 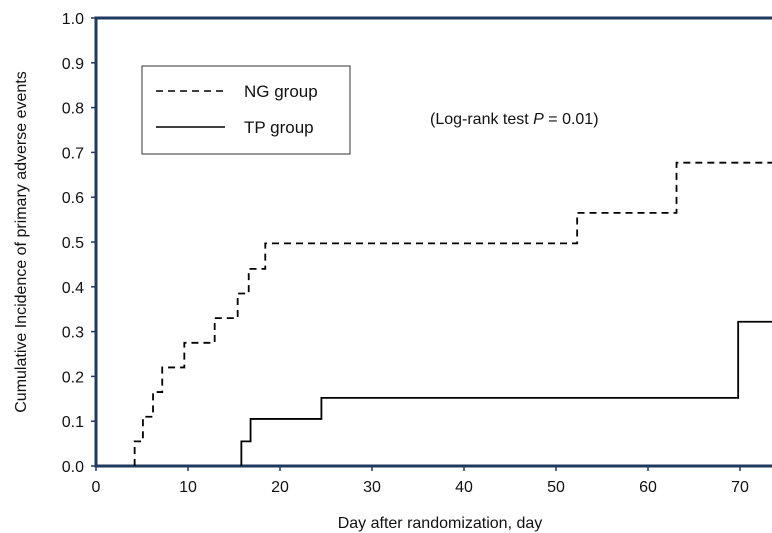 I want to click on x-tick-label: 20, so click(x=280, y=487).